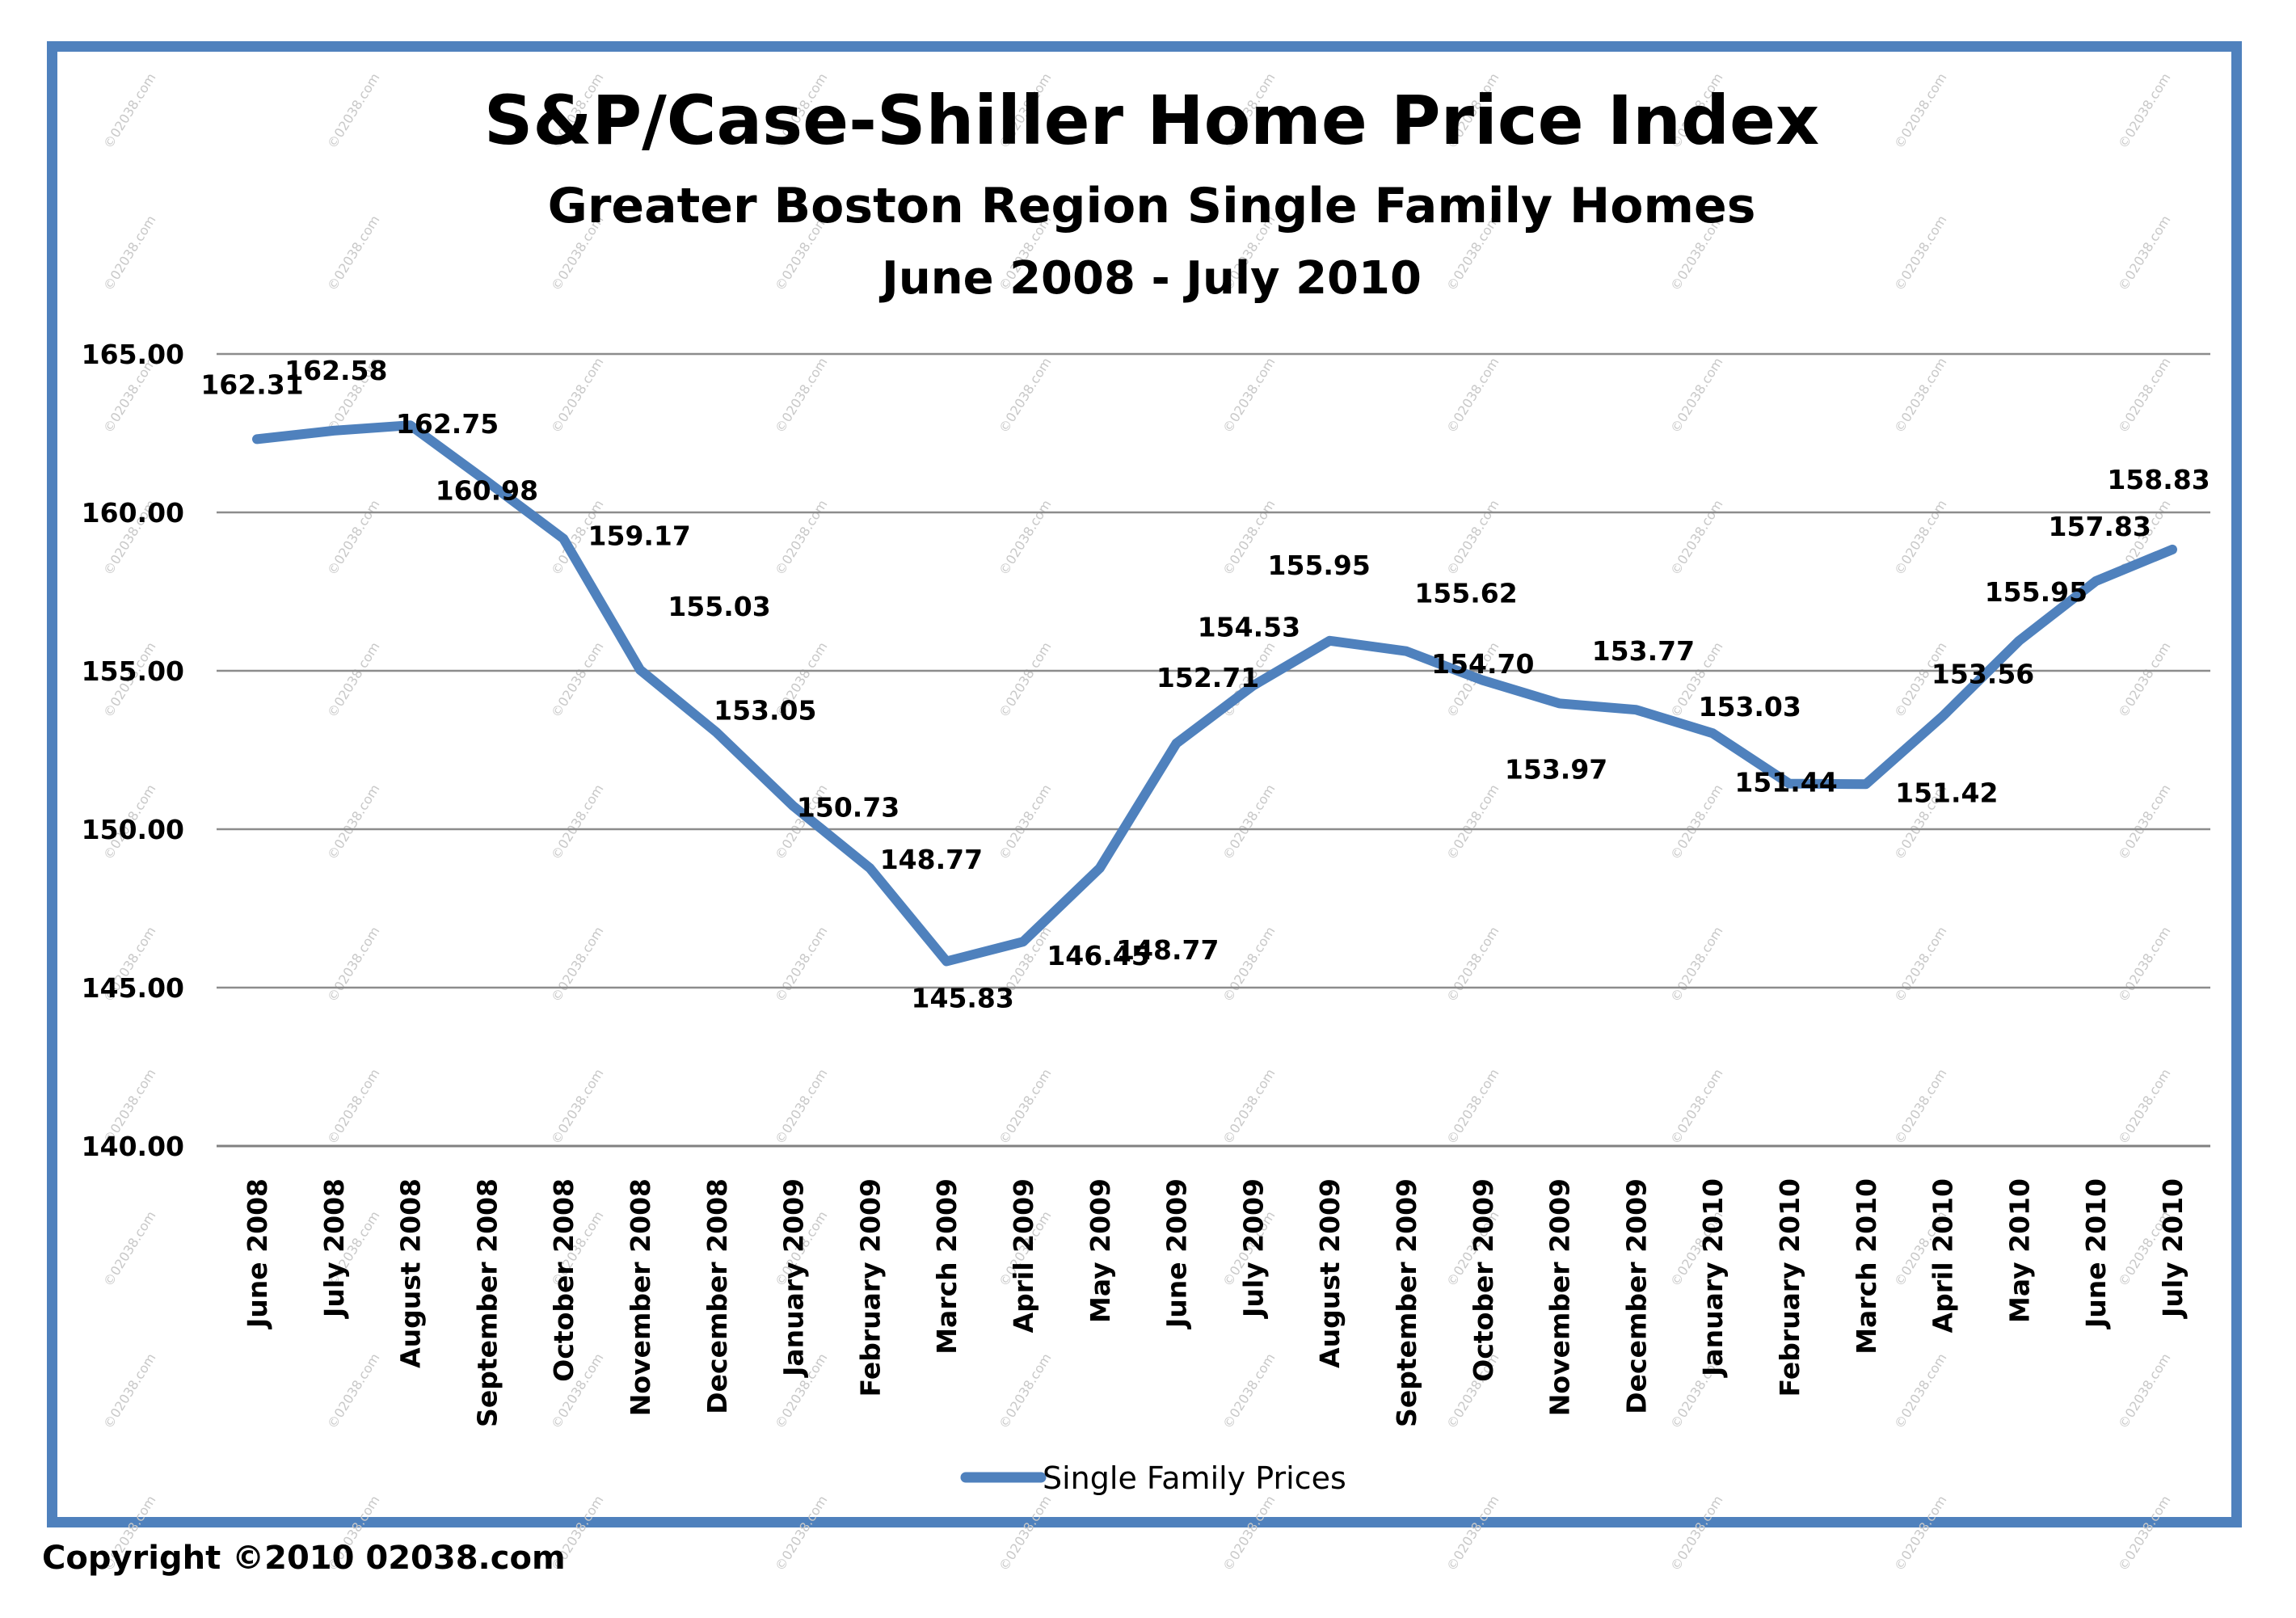 Image resolution: width=2296 pixels, height=1618 pixels. Describe the element at coordinates (1713, 1278) in the screenshot. I see `x-tick-label: January 2010` at that location.